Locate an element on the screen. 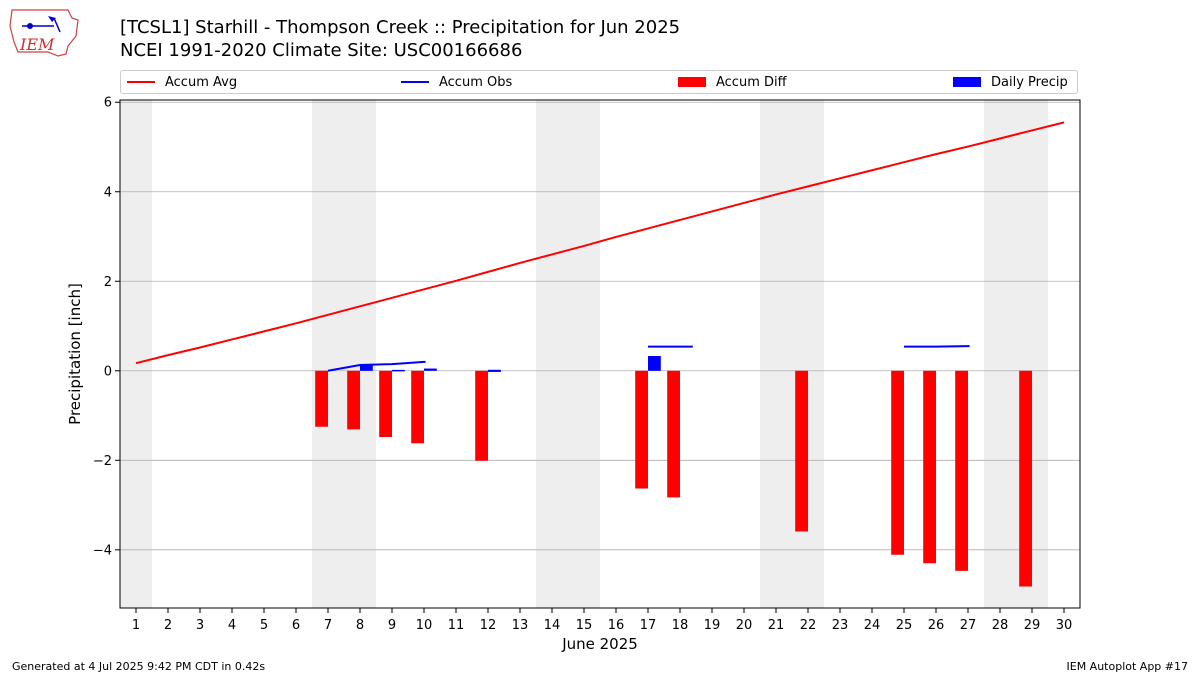  x-tick-label: 8 is located at coordinates (360, 625).